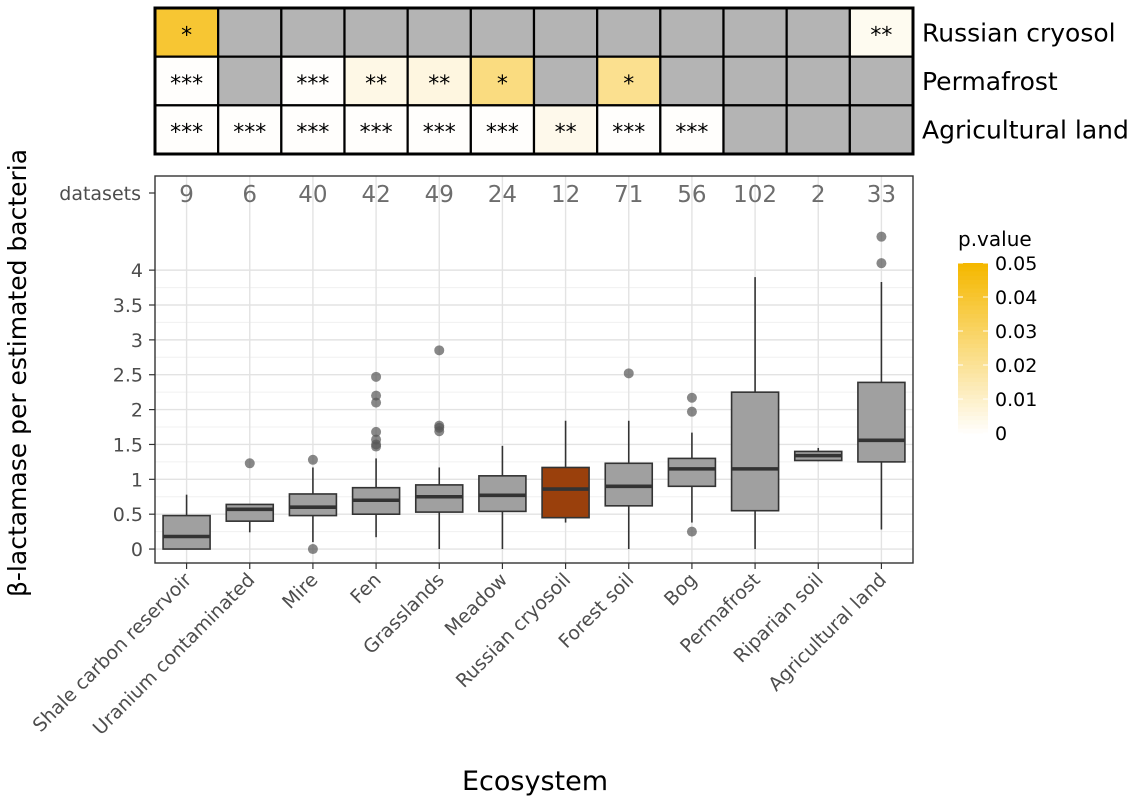  What do you see at coordinates (691, 195) in the screenshot?
I see `dataset-count: 56` at bounding box center [691, 195].